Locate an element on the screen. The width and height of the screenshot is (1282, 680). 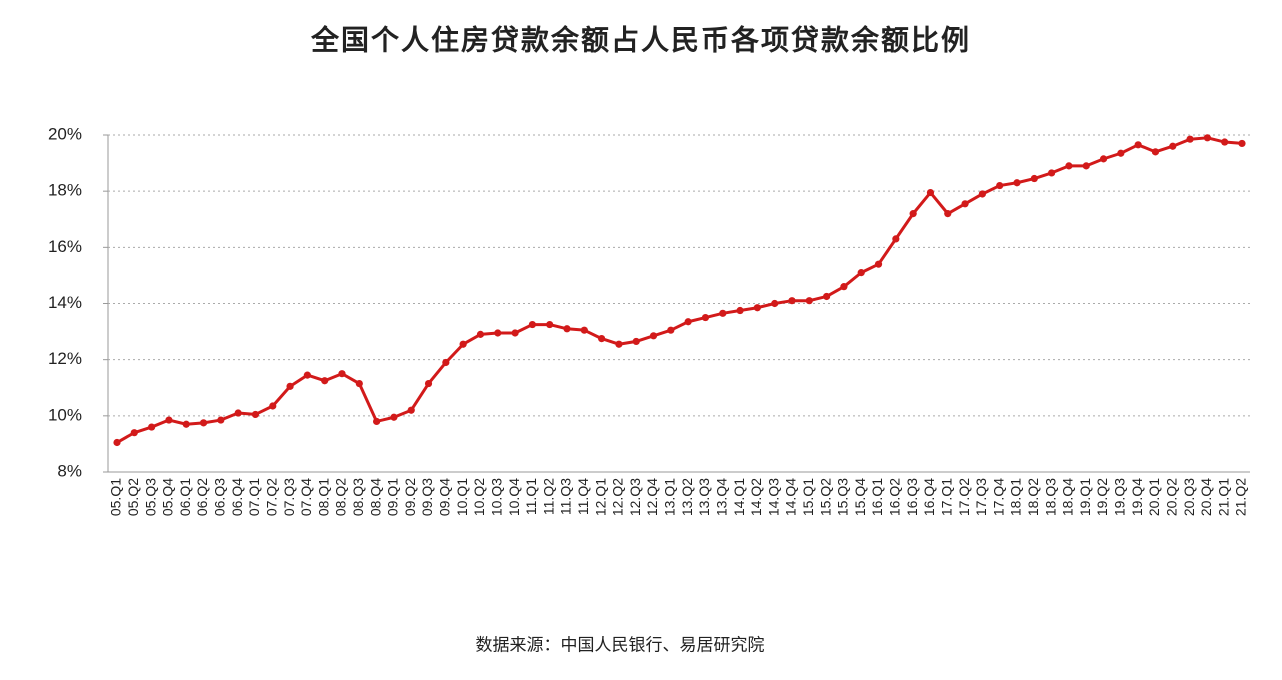
x-tick-label: 05.Q3 is located at coordinates (150, 497).